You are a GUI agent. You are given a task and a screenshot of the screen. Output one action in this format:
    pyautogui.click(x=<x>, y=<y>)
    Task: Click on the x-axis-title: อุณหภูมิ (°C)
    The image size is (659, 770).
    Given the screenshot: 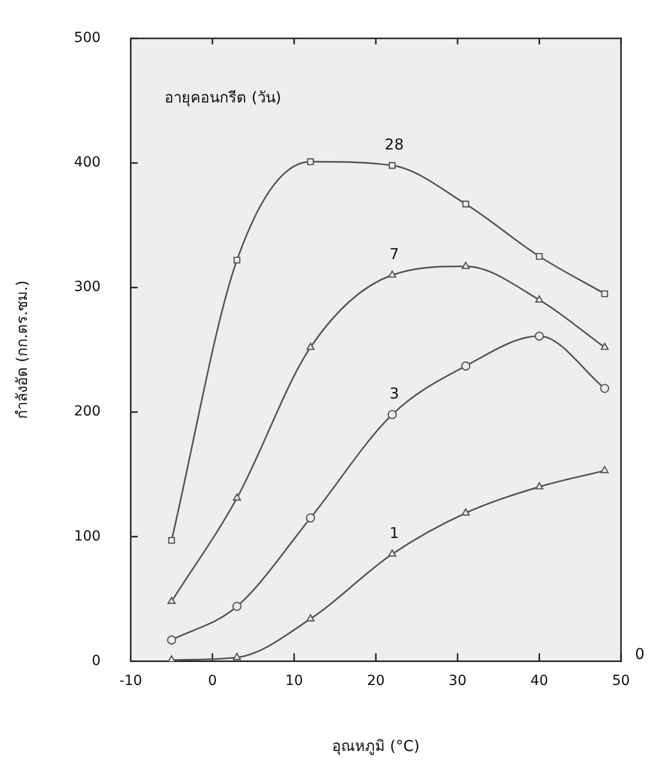 What is the action you would take?
    pyautogui.click(x=376, y=746)
    